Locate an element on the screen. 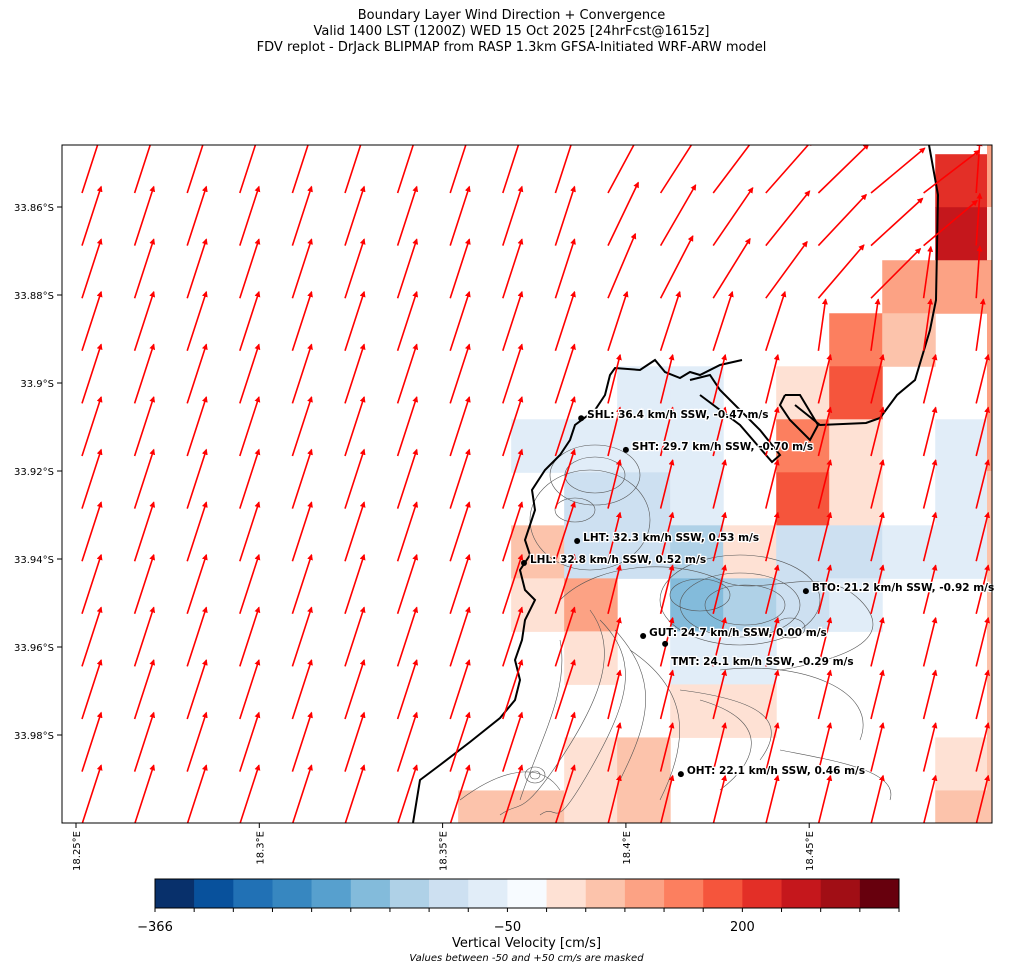 The image size is (1015, 974). lon-tick-label: 18.35°E is located at coordinates (444, 851).